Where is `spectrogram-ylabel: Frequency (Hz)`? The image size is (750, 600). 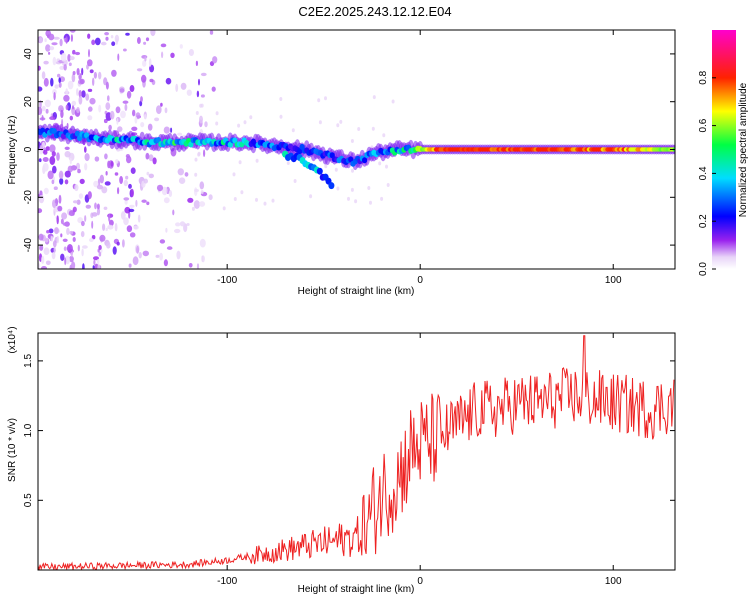
spectrogram-ylabel: Frequency (Hz) is located at coordinates (12, 150).